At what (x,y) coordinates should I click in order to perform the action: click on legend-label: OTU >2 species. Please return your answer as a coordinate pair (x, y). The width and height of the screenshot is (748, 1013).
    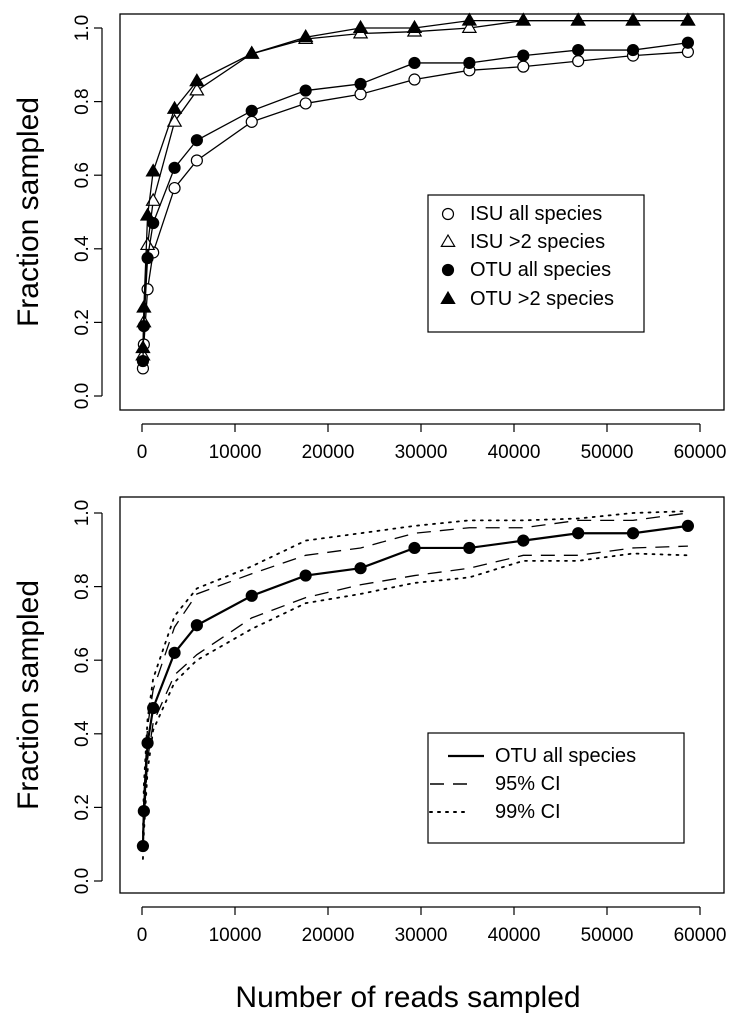
    Looking at the image, I should click on (542, 299).